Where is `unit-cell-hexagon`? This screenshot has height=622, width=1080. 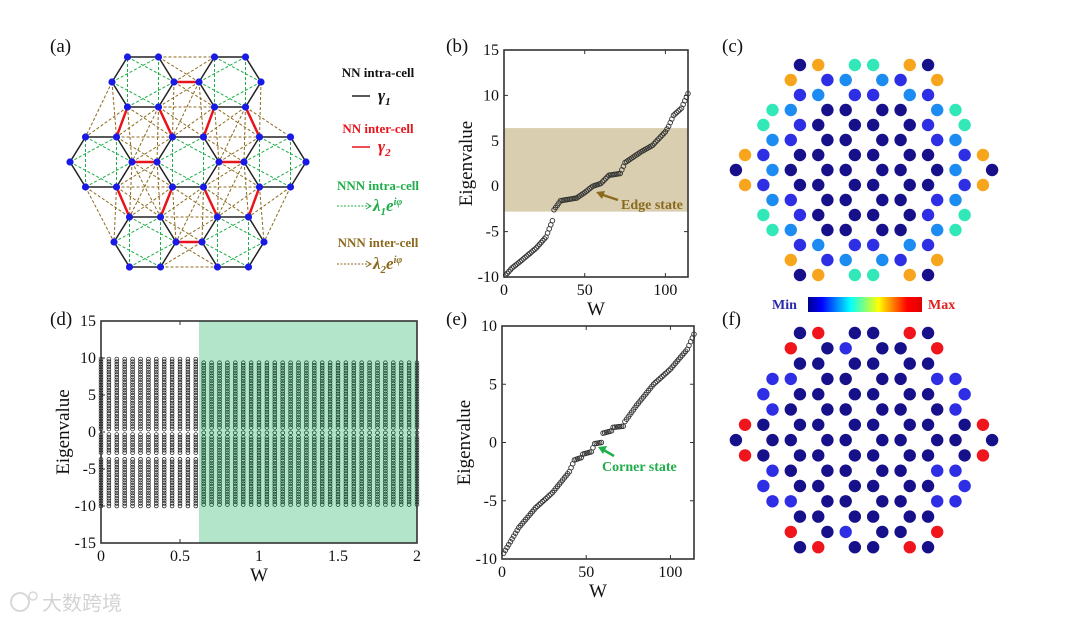
unit-cell-hexagon is located at coordinates (233, 242).